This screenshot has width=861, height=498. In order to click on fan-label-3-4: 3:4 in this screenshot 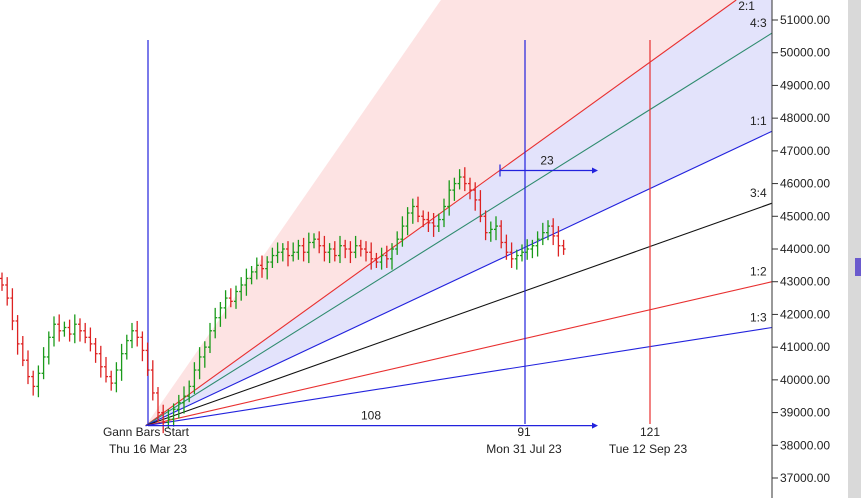, I will do `click(758, 193)`.